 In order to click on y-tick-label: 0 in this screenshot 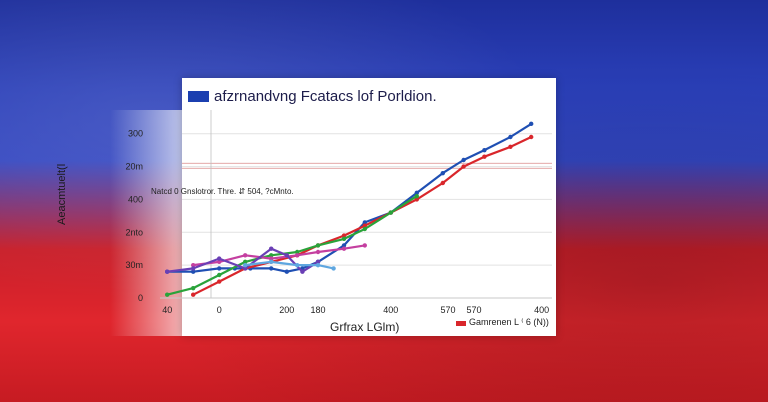, I will do `click(140, 298)`.